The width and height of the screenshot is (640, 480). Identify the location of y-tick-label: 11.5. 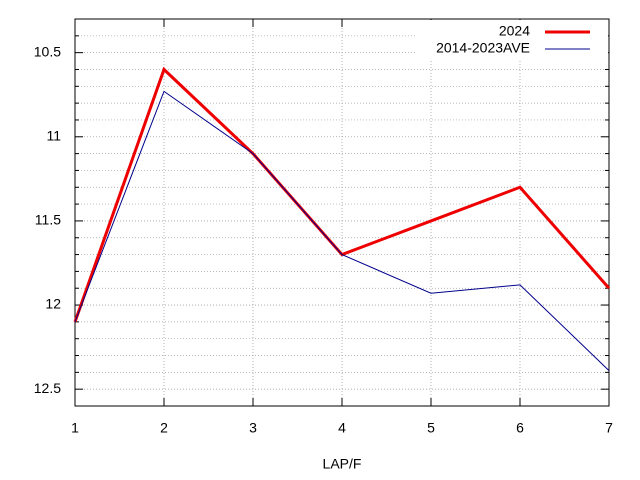
(48, 220).